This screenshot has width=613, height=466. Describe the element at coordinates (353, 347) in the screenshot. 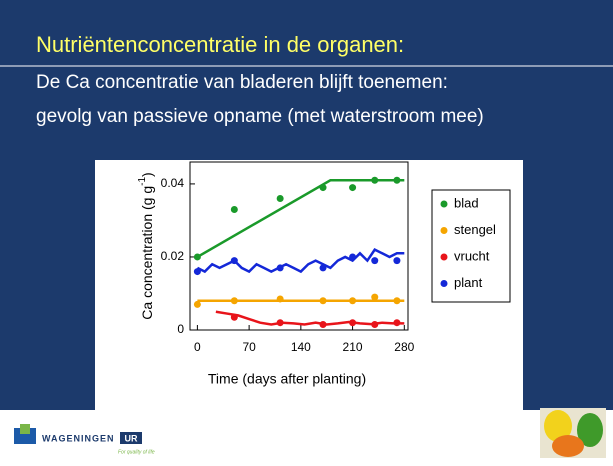

I see `x-tick-label: 210` at that location.